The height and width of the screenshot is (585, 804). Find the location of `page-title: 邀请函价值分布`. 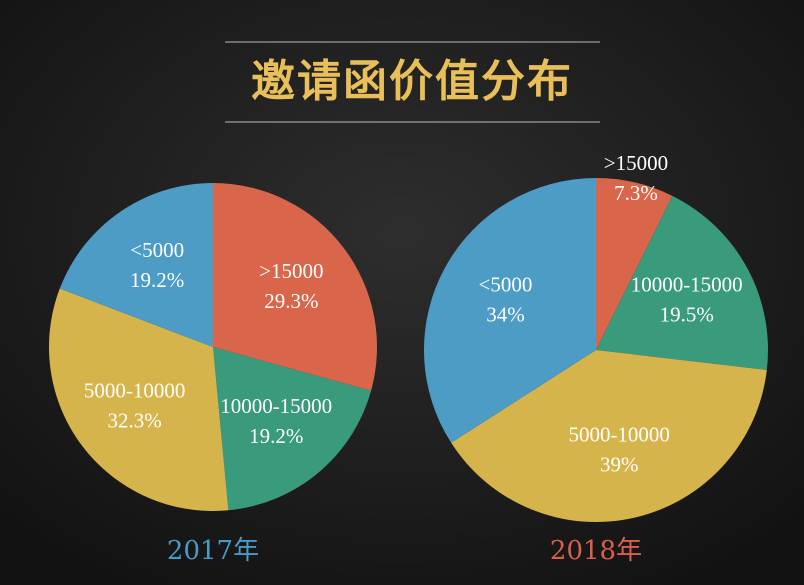

page-title: 邀请函价值分布 is located at coordinates (412, 81).